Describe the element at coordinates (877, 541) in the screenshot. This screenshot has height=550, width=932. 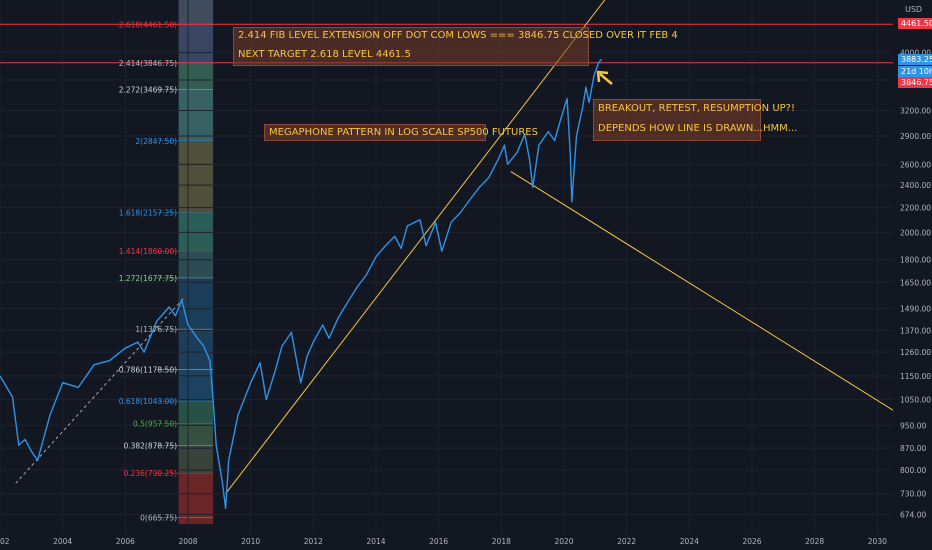
I see `x-tick-label: 2030` at that location.